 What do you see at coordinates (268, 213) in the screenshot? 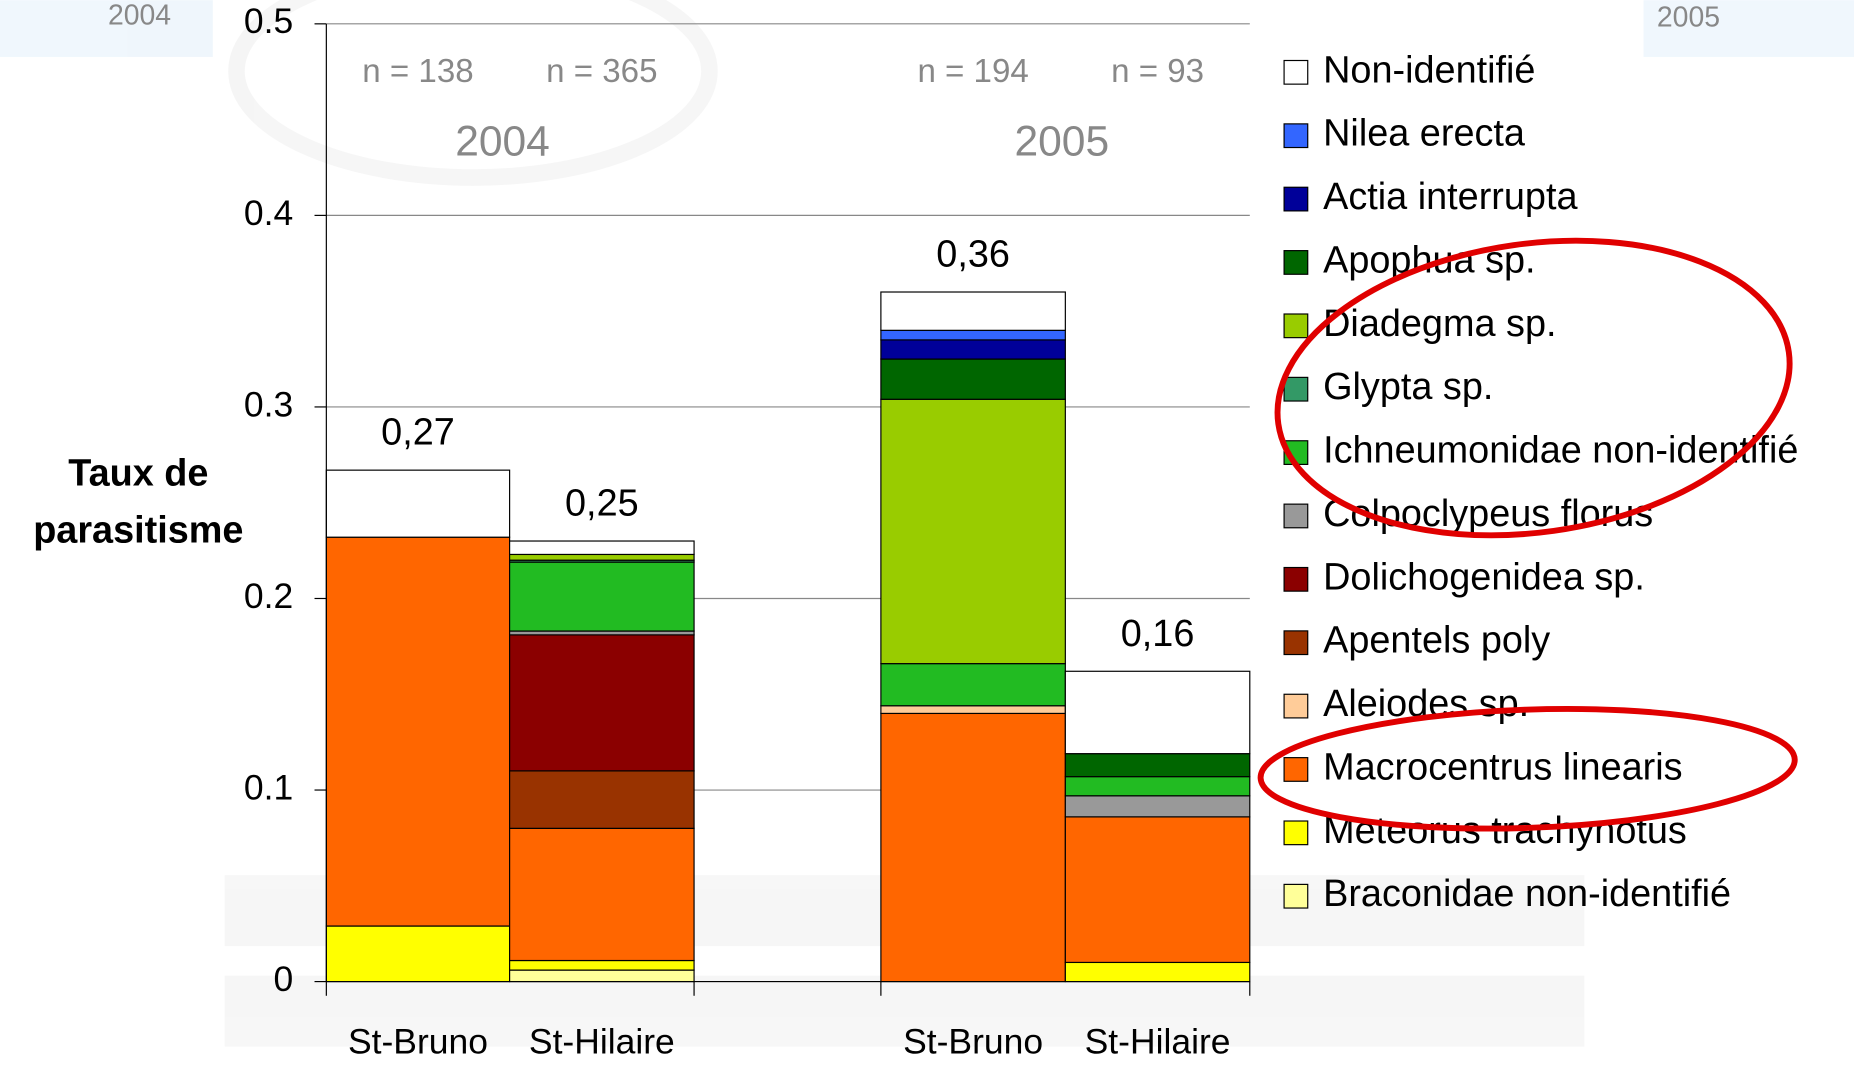
I see `y-tick-label: 0.4` at bounding box center [268, 213].